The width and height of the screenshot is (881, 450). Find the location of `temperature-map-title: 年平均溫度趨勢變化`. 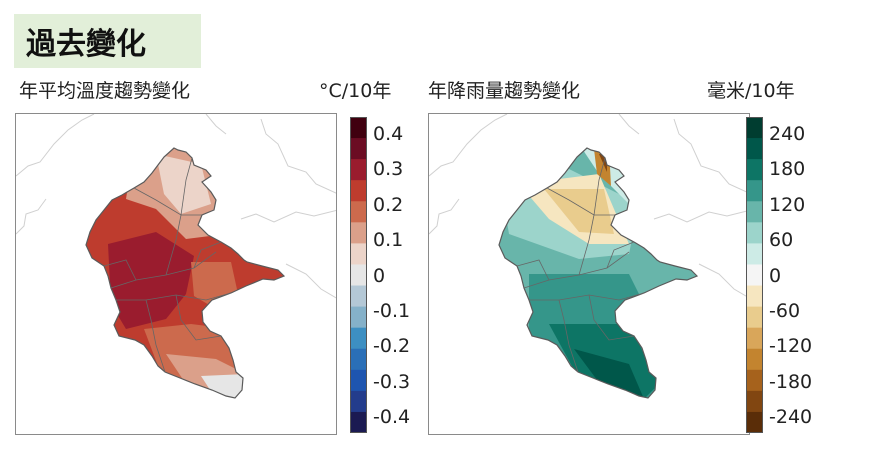

temperature-map-title: 年平均溫度趨勢變化 is located at coordinates (105, 91).